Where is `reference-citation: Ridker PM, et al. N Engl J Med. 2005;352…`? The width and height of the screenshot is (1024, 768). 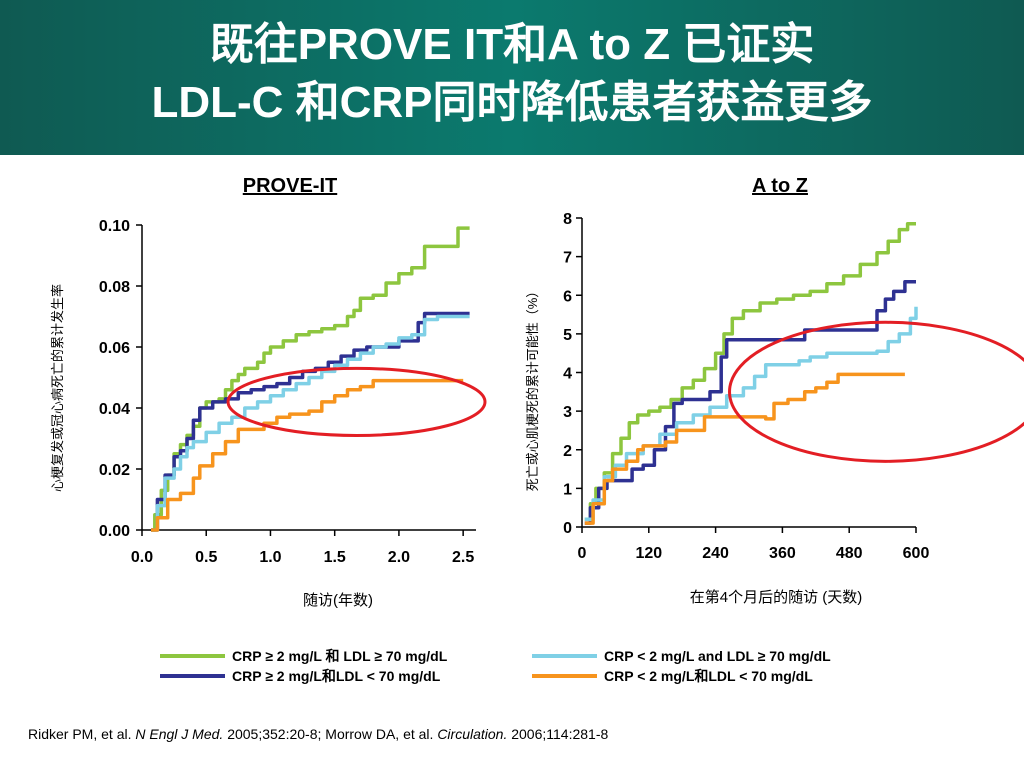 reference-citation: Ridker PM, et al. N Engl J Med. 2005;352… is located at coordinates (318, 734).